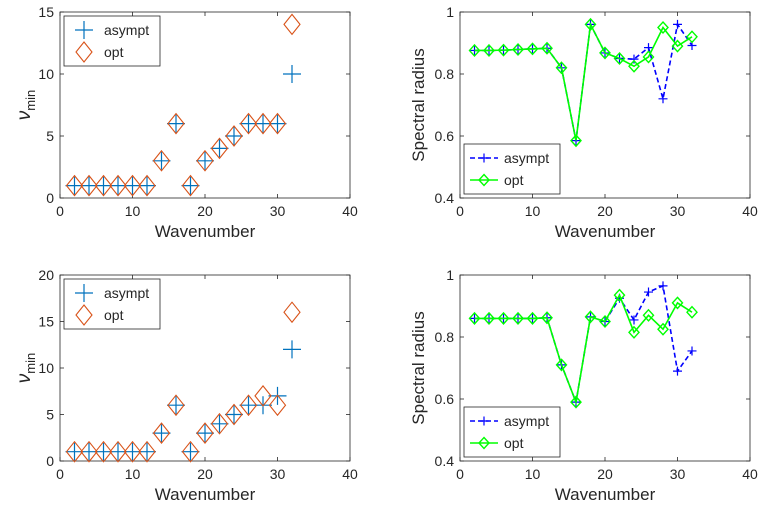 Image resolution: width=765 pixels, height=521 pixels. Describe the element at coordinates (183, 382) in the screenshot. I see `series-opt` at that location.